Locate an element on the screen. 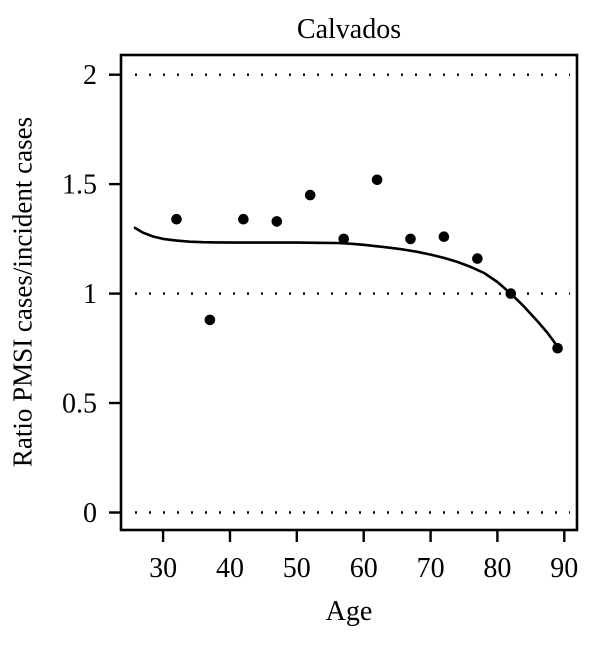 The image size is (600, 645). x-tick-label-90: 90 is located at coordinates (564, 568).